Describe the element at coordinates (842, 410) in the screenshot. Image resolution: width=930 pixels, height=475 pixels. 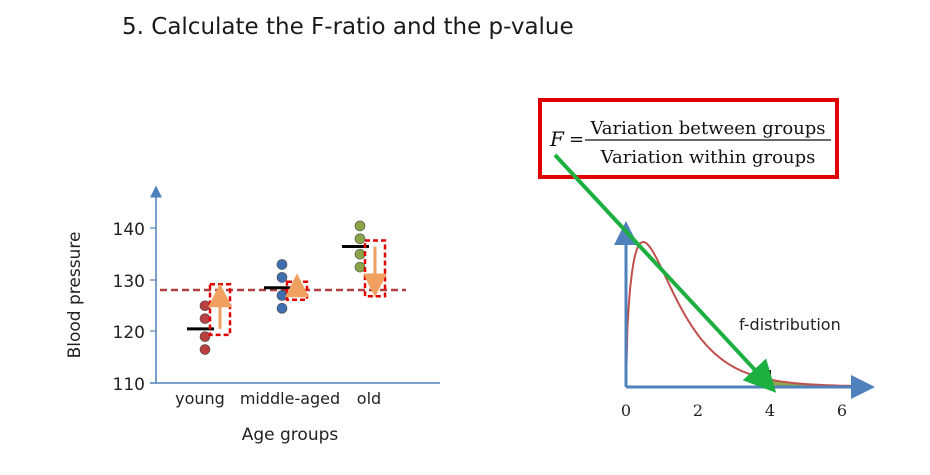
I see `x-tick-label: 6` at that location.